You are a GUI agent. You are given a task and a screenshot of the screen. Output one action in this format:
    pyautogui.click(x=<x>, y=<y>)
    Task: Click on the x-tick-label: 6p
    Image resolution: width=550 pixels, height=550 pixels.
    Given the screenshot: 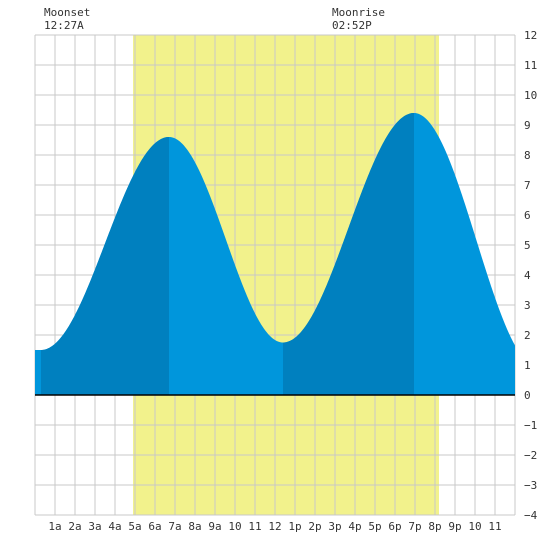 What is the action you would take?
    pyautogui.click(x=394, y=526)
    